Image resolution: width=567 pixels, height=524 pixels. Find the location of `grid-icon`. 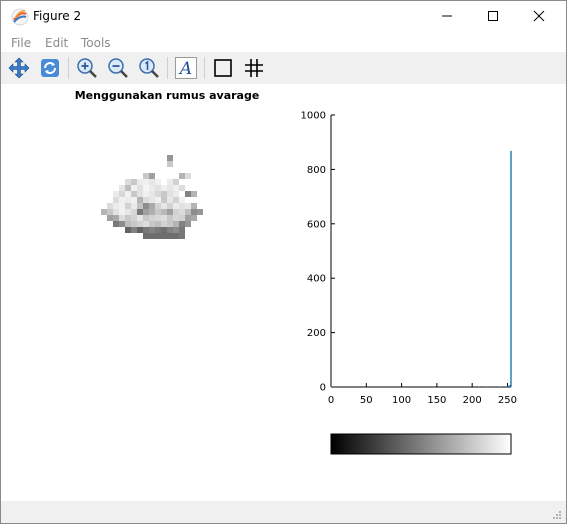

grid-icon is located at coordinates (254, 68).